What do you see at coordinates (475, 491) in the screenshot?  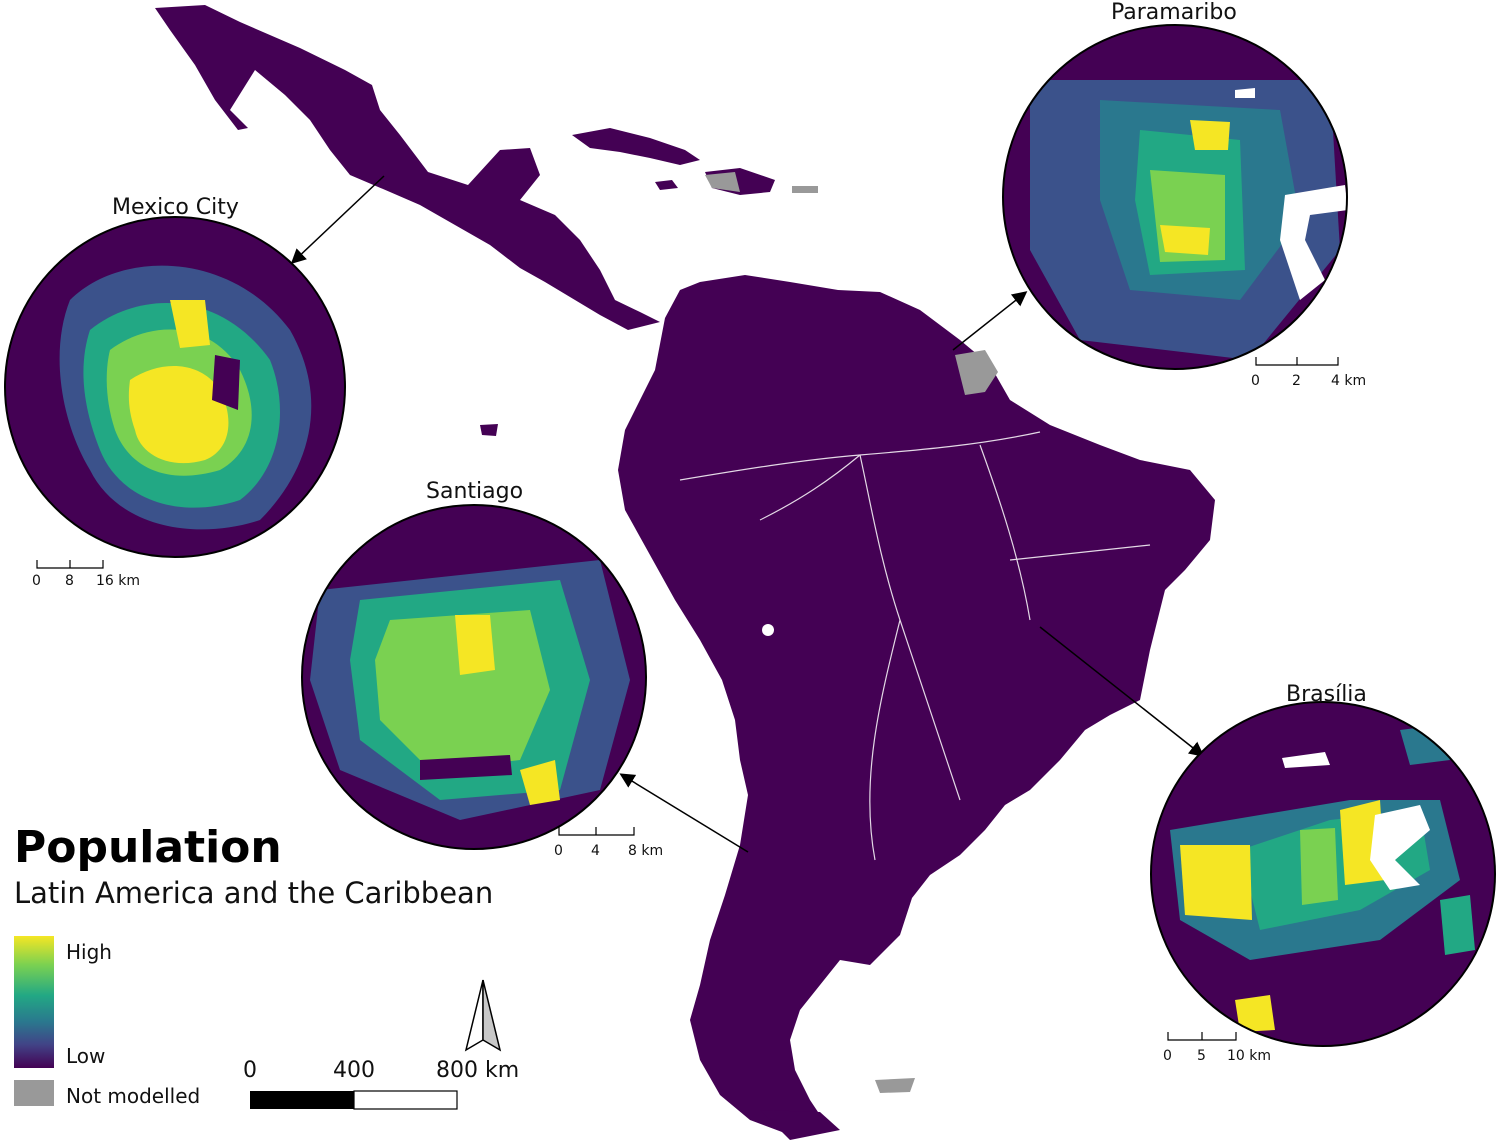 I see `santiago-title: Santiago` at bounding box center [475, 491].